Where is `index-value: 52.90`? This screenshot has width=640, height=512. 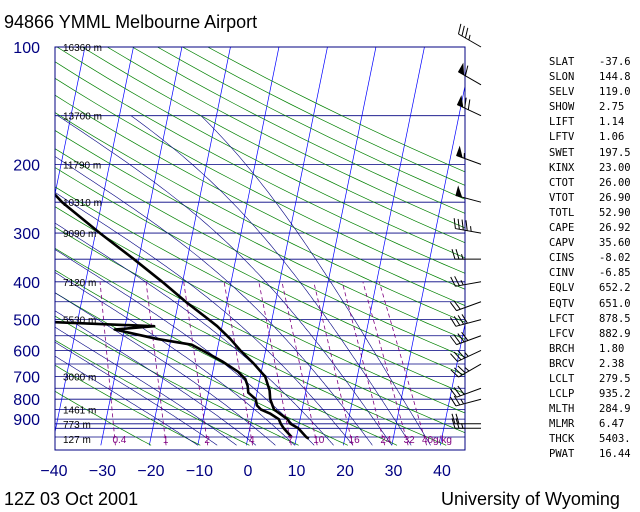 index-value: 52.90 is located at coordinates (615, 212).